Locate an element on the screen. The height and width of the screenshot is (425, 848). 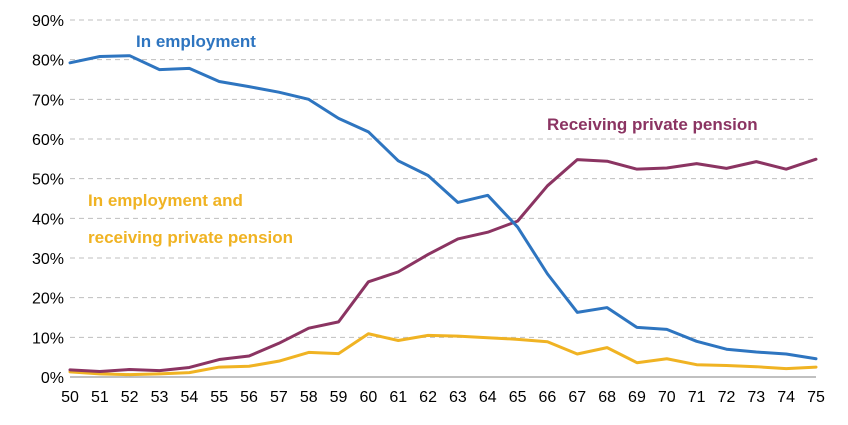
x-tick-label-75: 75 is located at coordinates (816, 397).